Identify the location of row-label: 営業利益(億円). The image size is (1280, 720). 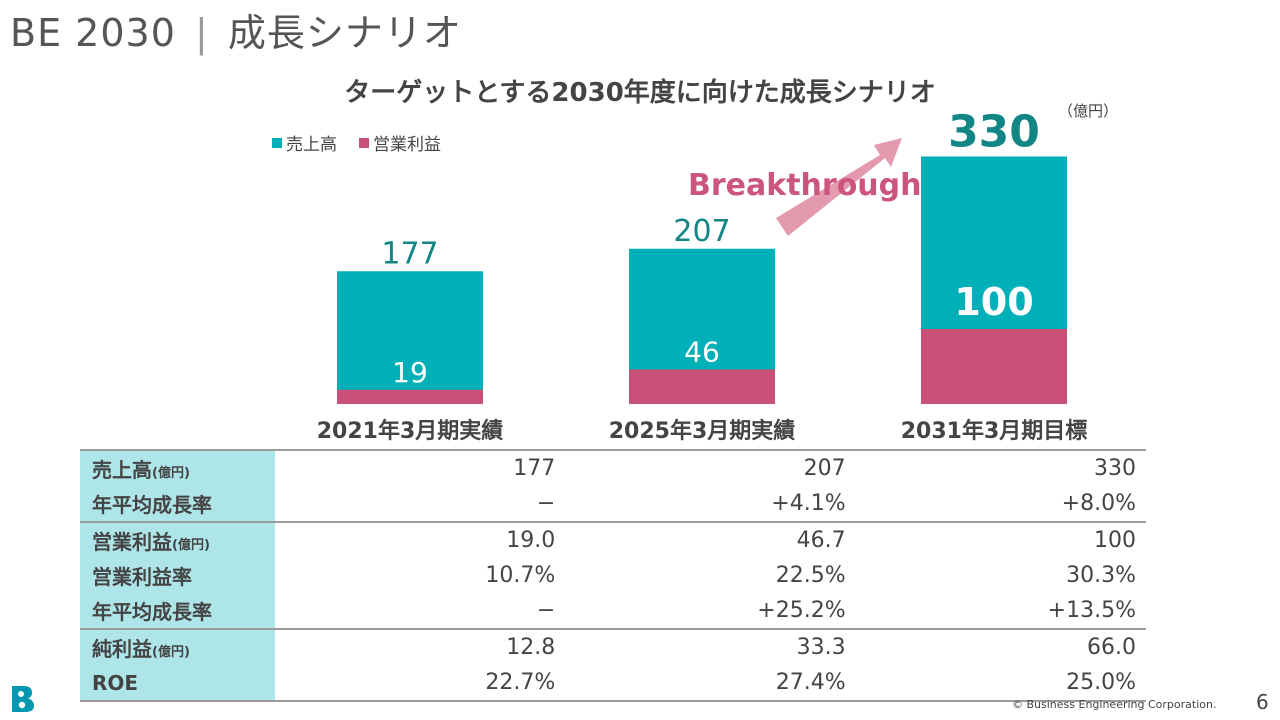
(178, 539).